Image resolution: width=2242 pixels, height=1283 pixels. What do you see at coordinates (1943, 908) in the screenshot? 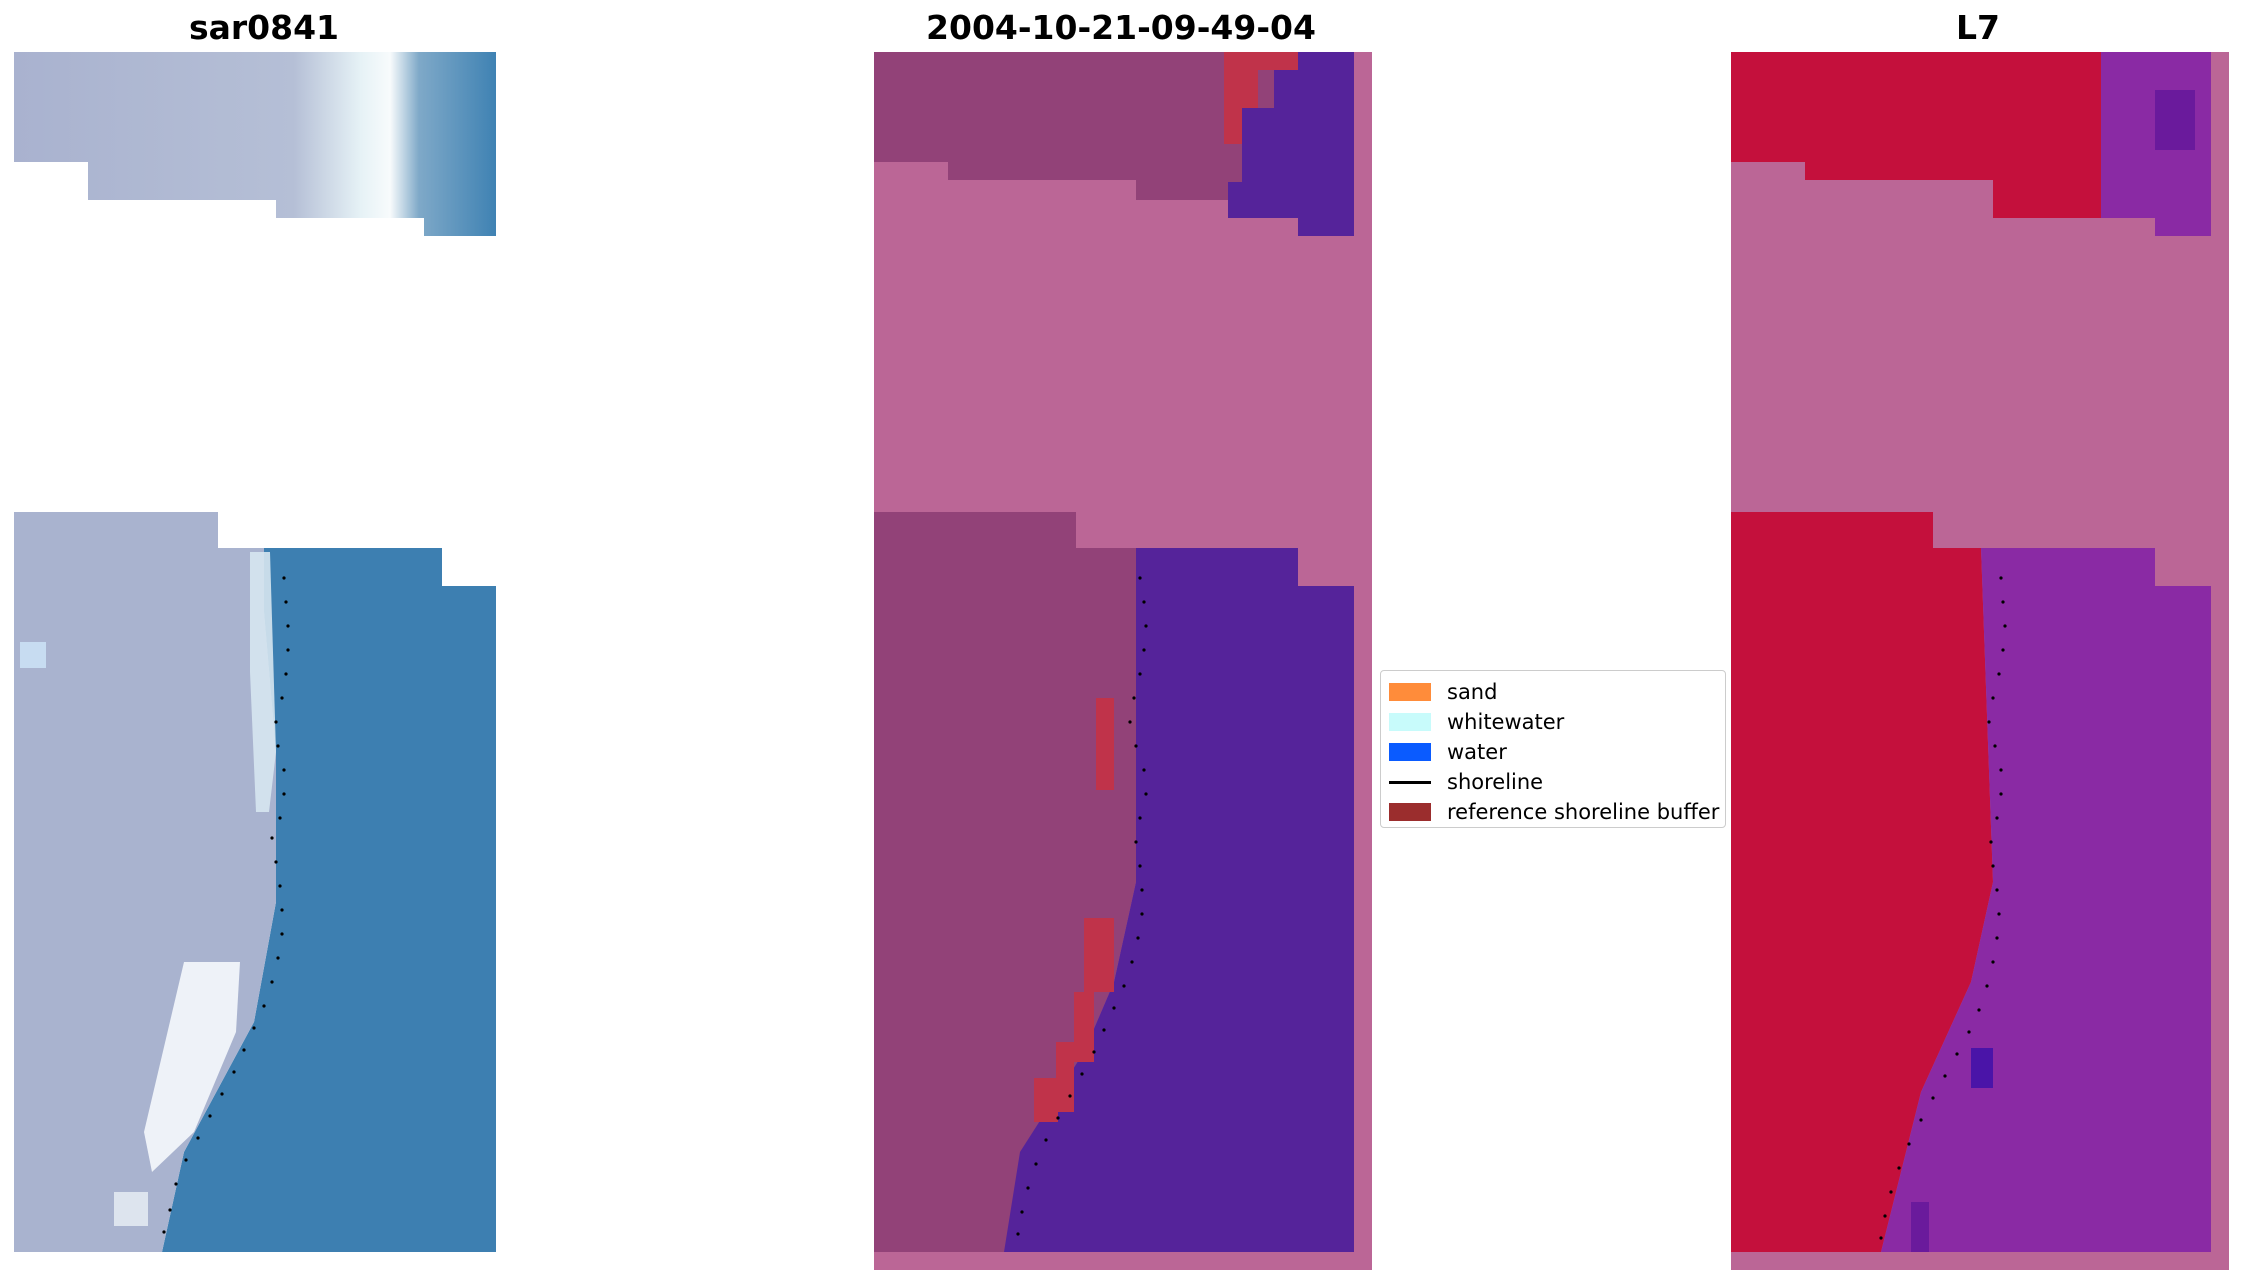
I see `index-shoreline` at bounding box center [1943, 908].